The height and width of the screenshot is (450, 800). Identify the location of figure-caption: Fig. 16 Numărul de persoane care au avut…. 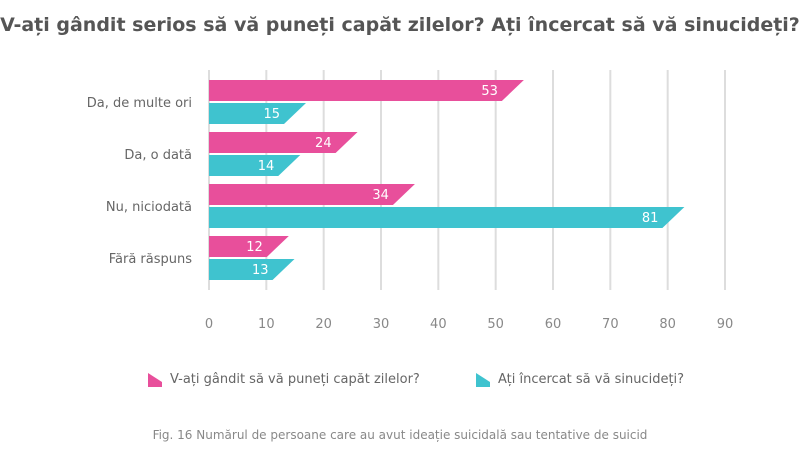
(400, 435).